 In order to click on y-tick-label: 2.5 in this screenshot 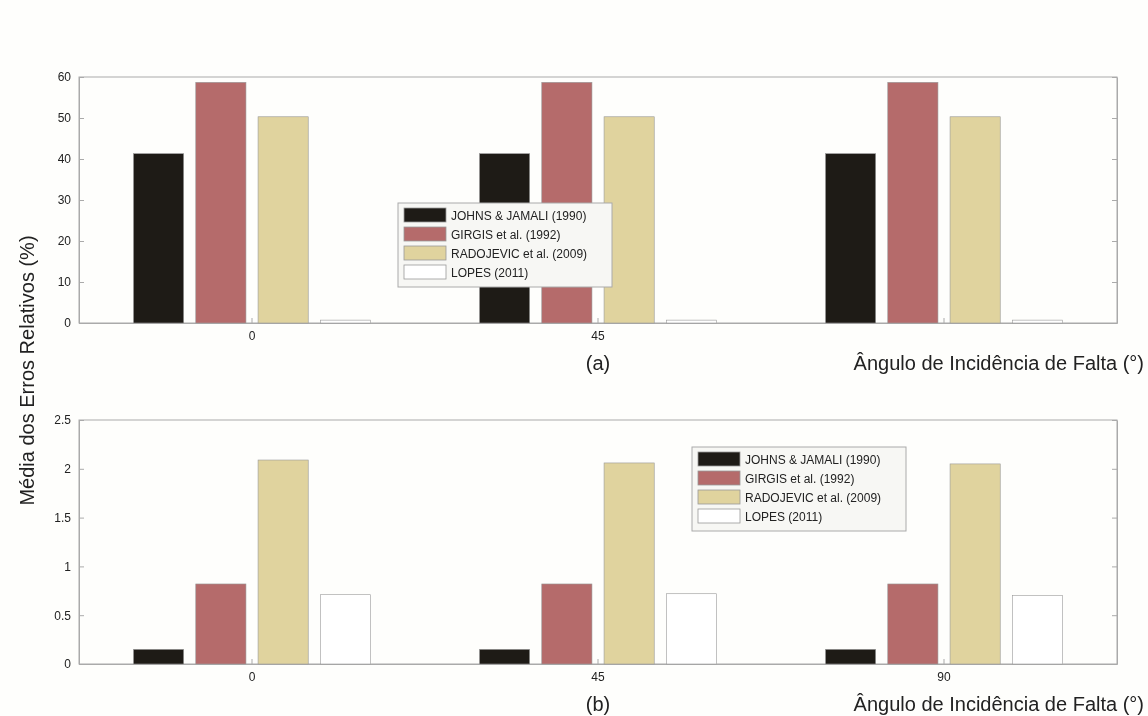, I will do `click(63, 420)`.